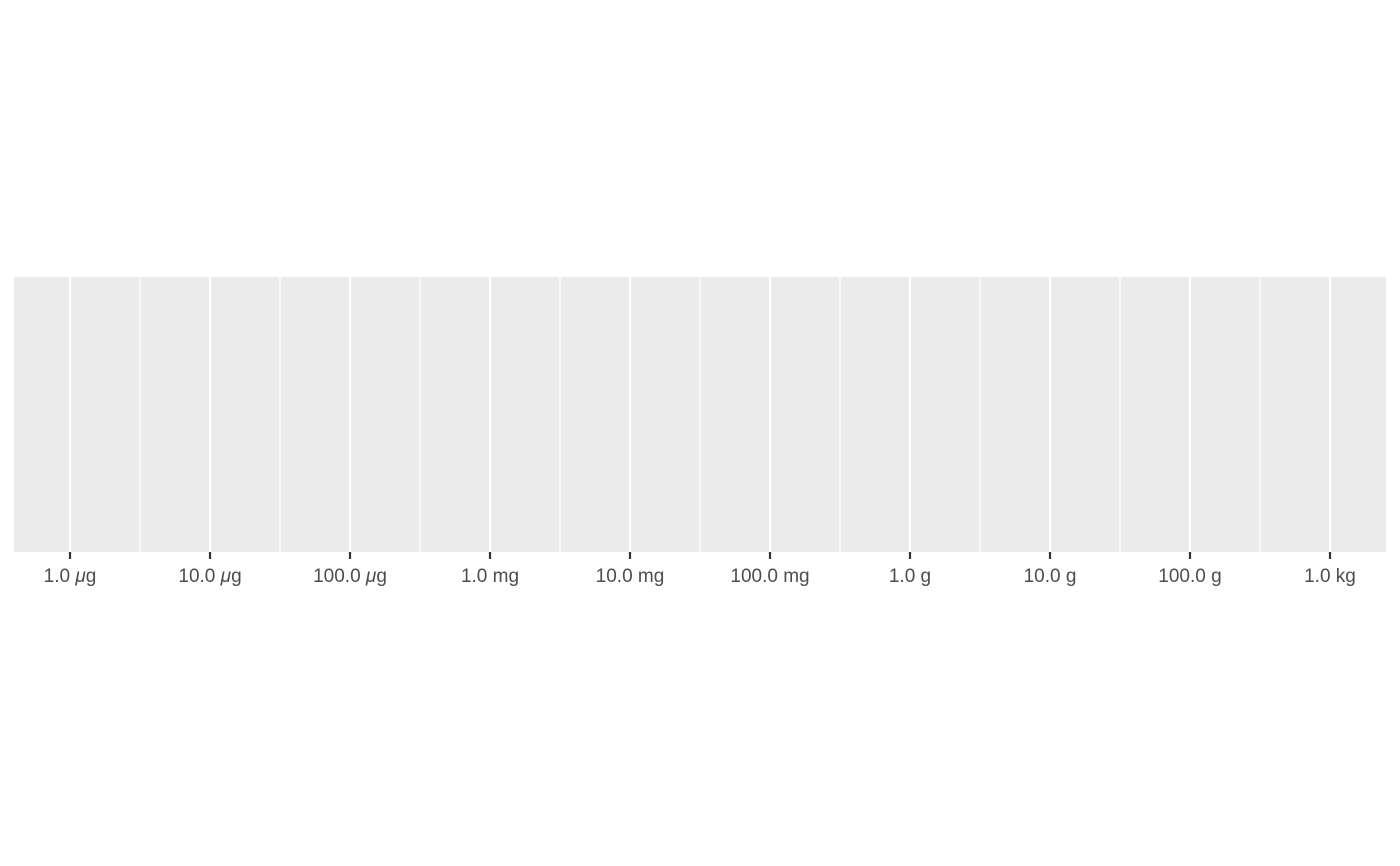 This screenshot has height=866, width=1400. I want to click on x-tick-label: 1.0 g, so click(910, 576).